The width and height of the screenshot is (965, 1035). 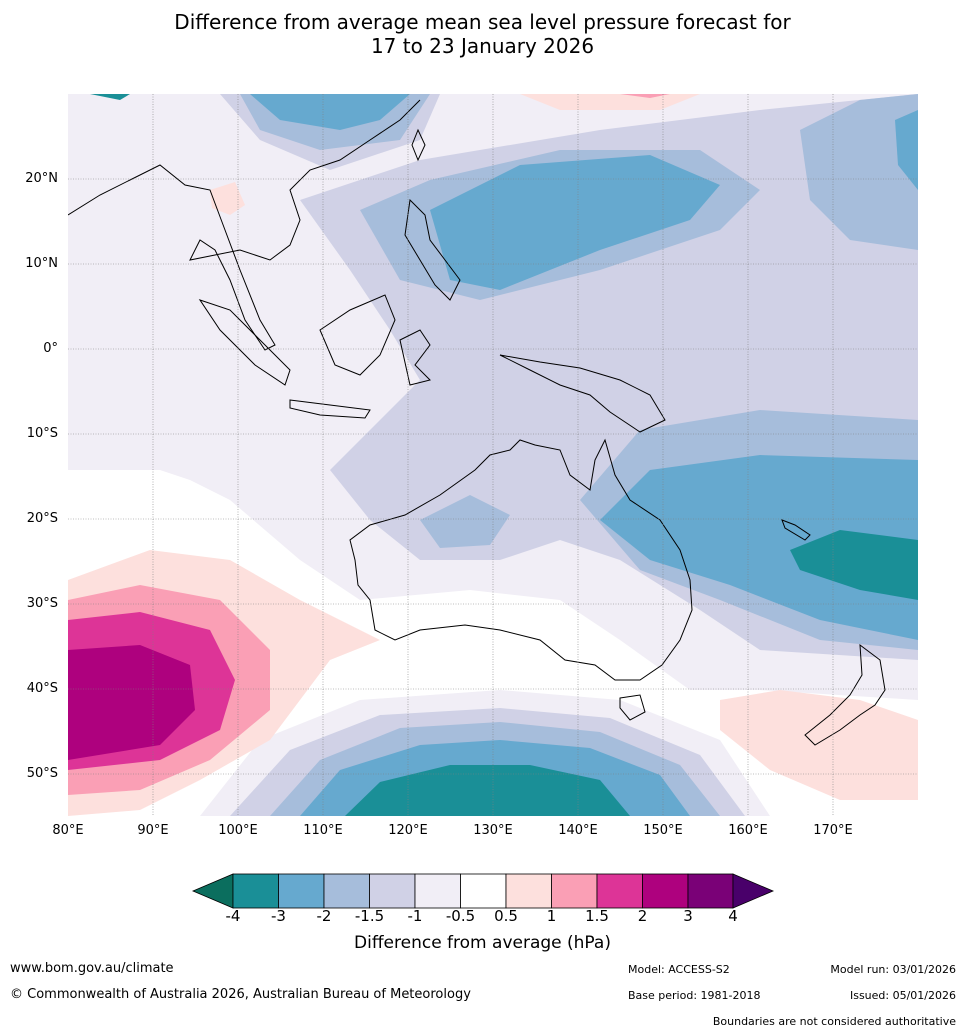 What do you see at coordinates (42, 688) in the screenshot?
I see `lat-label-40s: 40°S` at bounding box center [42, 688].